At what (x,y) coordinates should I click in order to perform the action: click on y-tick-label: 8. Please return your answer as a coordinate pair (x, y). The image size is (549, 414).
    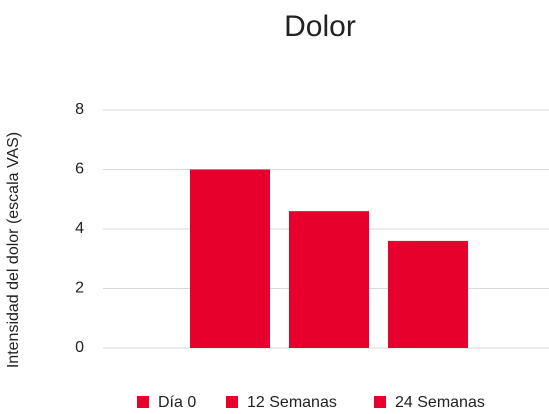
    Looking at the image, I should click on (79, 109).